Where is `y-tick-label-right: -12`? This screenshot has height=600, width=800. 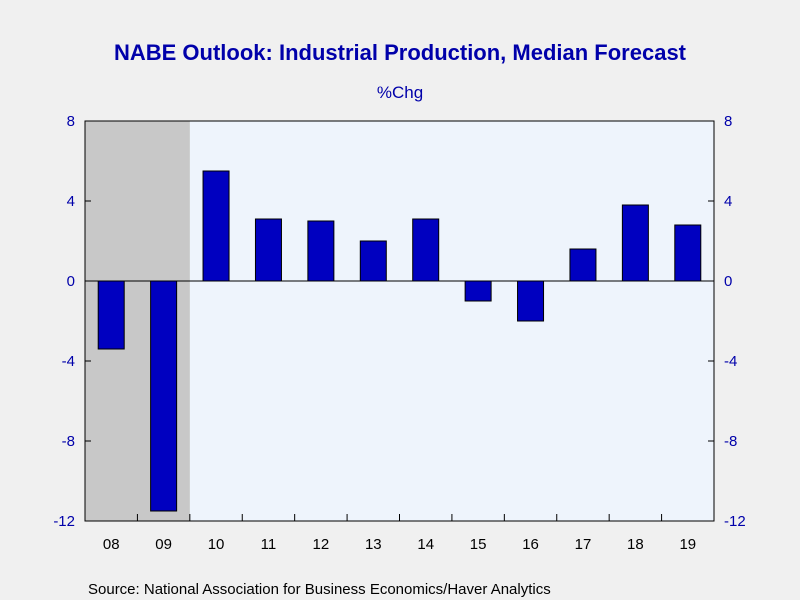 y-tick-label-right: -12 is located at coordinates (735, 521).